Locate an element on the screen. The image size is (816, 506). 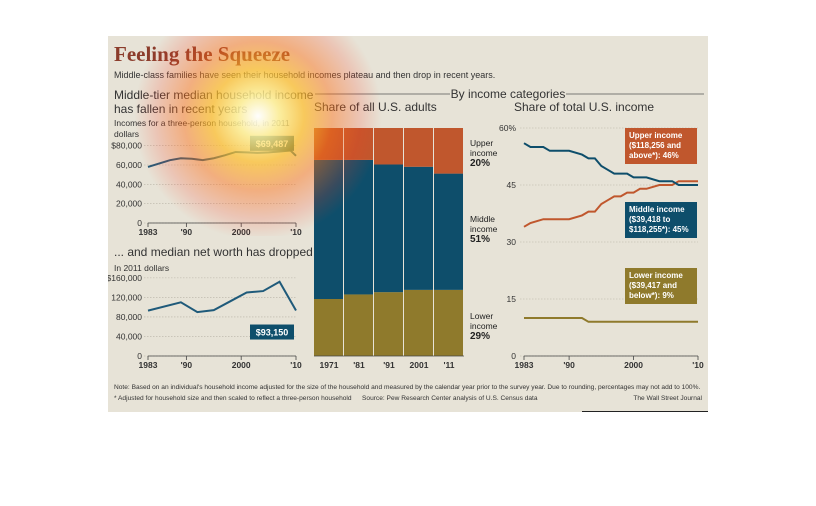
share-callout-middle-line-2: $118,255*): 45% is located at coordinates (659, 229).